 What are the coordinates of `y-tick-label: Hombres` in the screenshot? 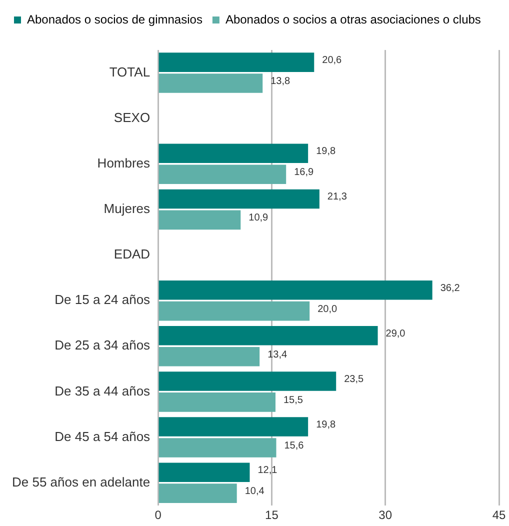 It's located at (124, 162).